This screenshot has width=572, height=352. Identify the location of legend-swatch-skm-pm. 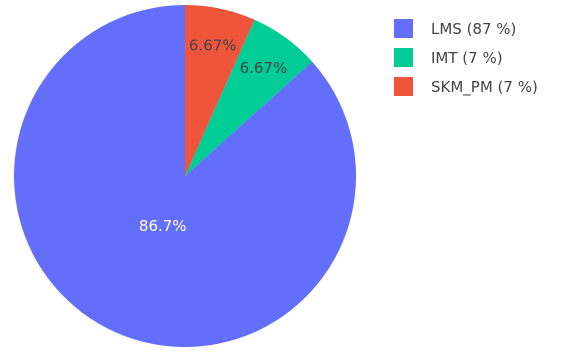
(403, 86).